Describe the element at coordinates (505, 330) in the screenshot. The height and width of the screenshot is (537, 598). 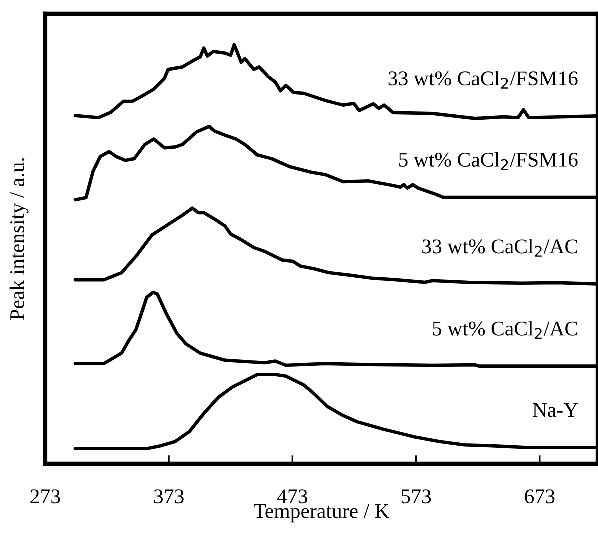
I see `series-label: 5 wt% CaCl$_{2}$/AC` at that location.